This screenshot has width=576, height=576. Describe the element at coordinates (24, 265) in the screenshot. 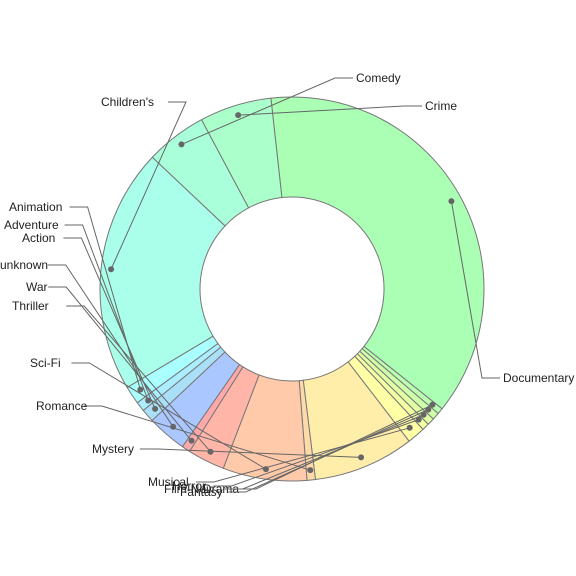

I see `label-unknown: unknown` at that location.